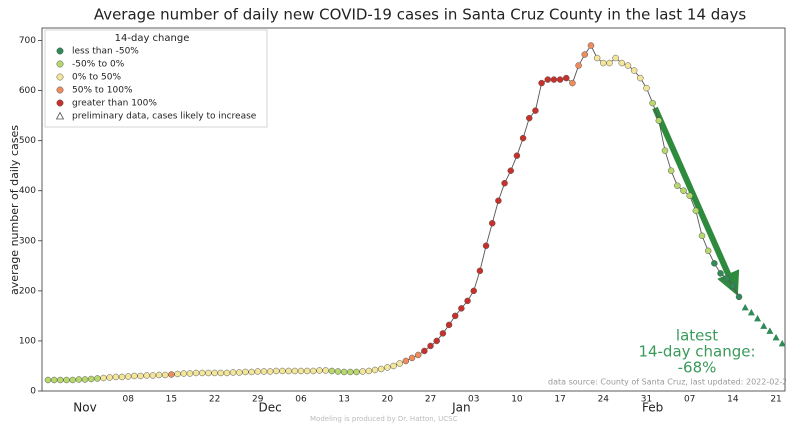 Image resolution: width=786 pixels, height=423 pixels. I want to click on x-tick-label: 17, so click(559, 400).